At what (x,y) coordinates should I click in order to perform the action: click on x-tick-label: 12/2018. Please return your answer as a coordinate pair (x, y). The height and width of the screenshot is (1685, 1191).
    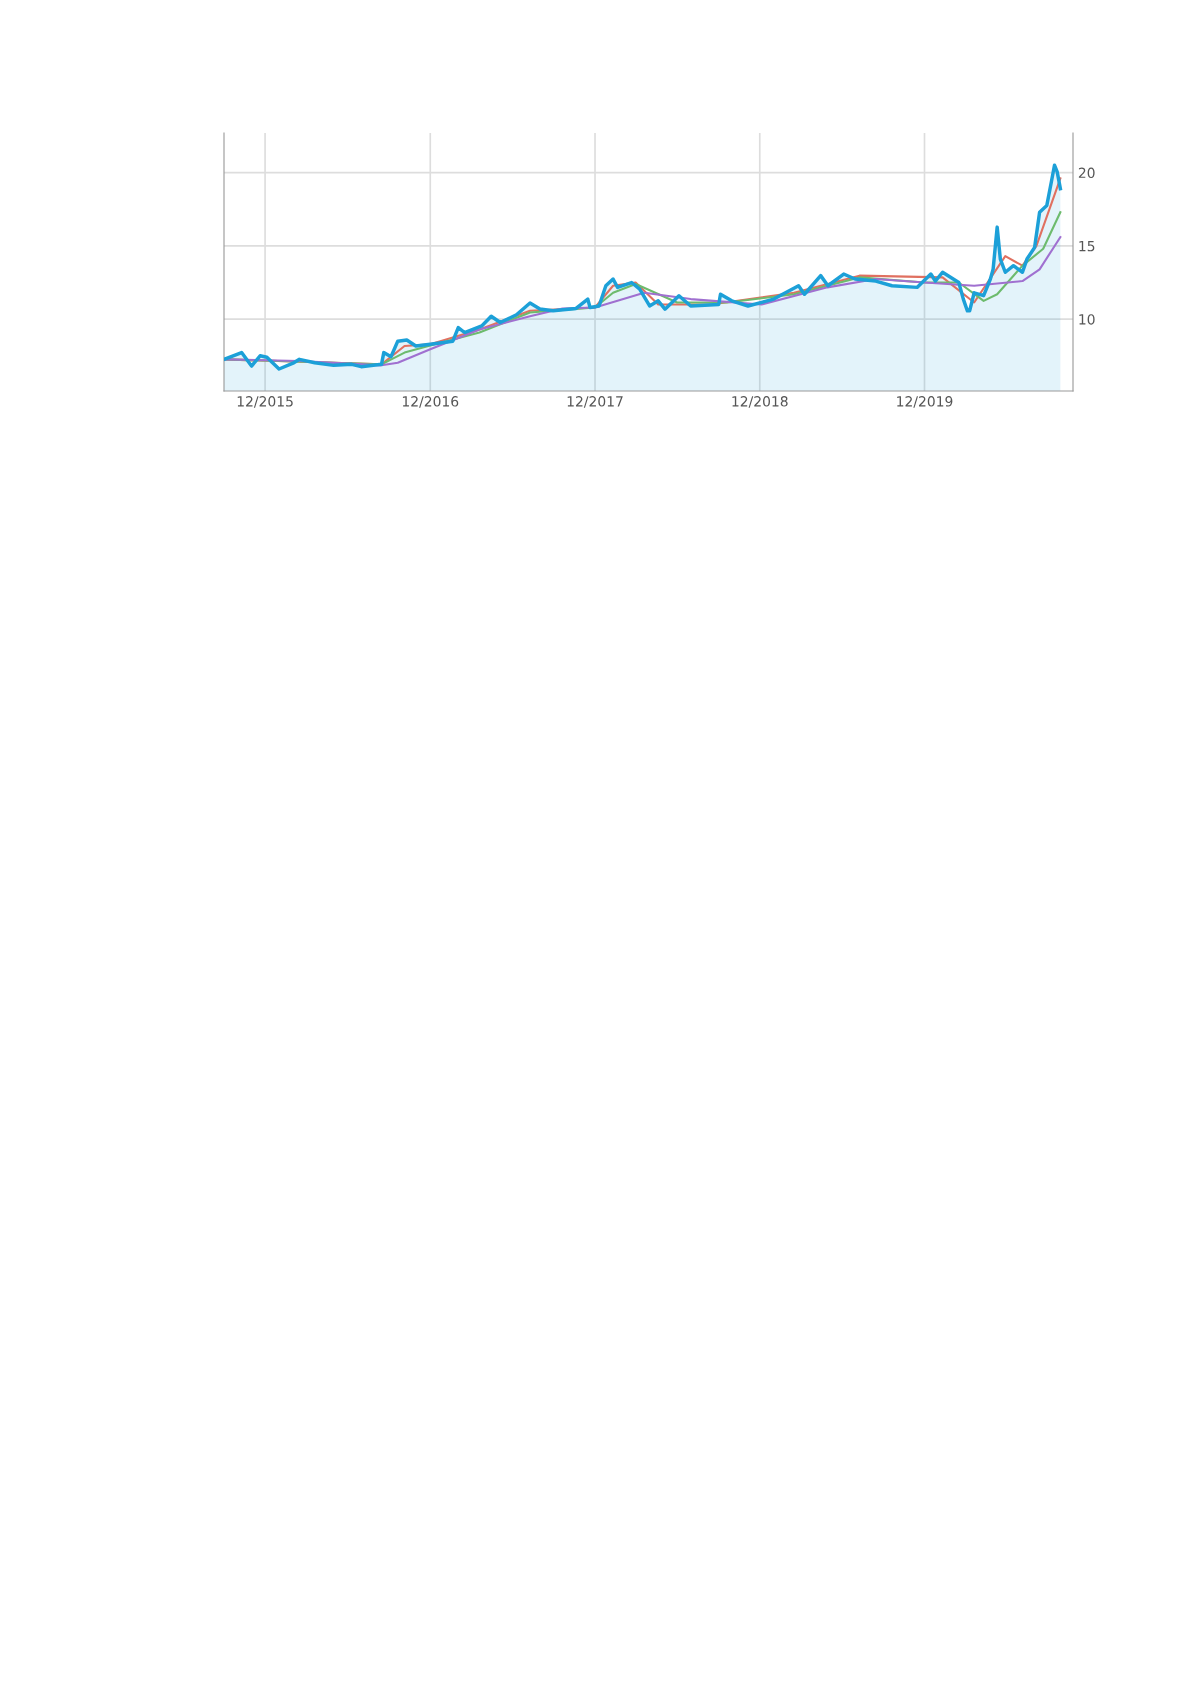
    Looking at the image, I should click on (760, 402).